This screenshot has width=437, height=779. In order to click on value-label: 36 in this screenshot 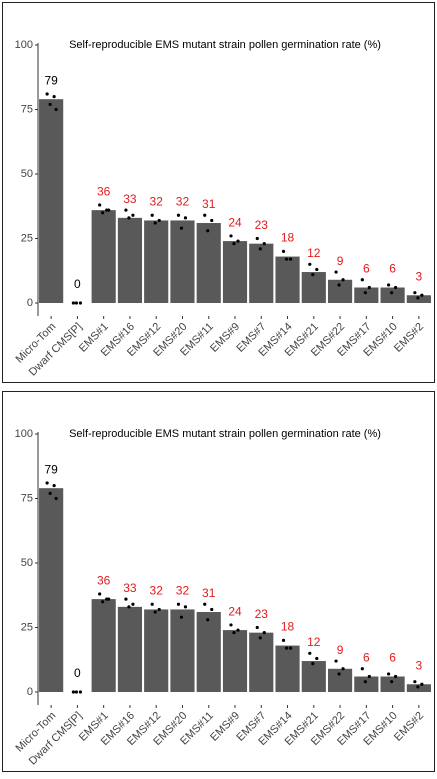, I will do `click(104, 580)`.